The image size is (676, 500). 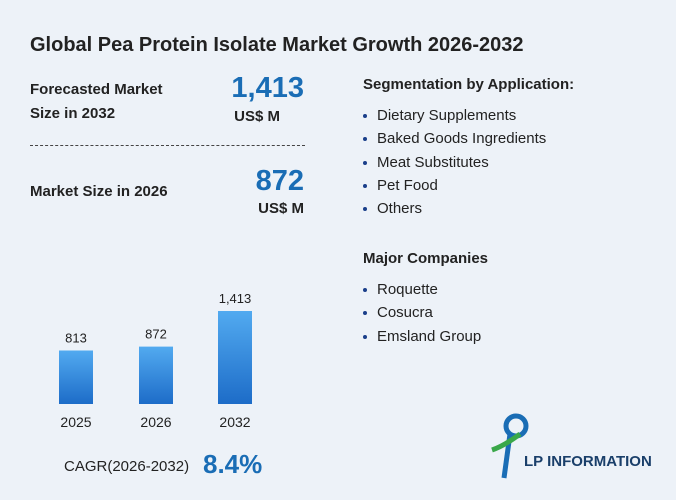 I want to click on list-item: Dietary Supplements, so click(x=453, y=118).